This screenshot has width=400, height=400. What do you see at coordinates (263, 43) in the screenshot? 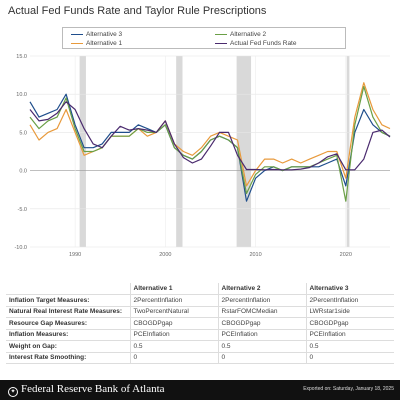
I see `legend-label: Actual Fed Funds Rate` at bounding box center [263, 43].